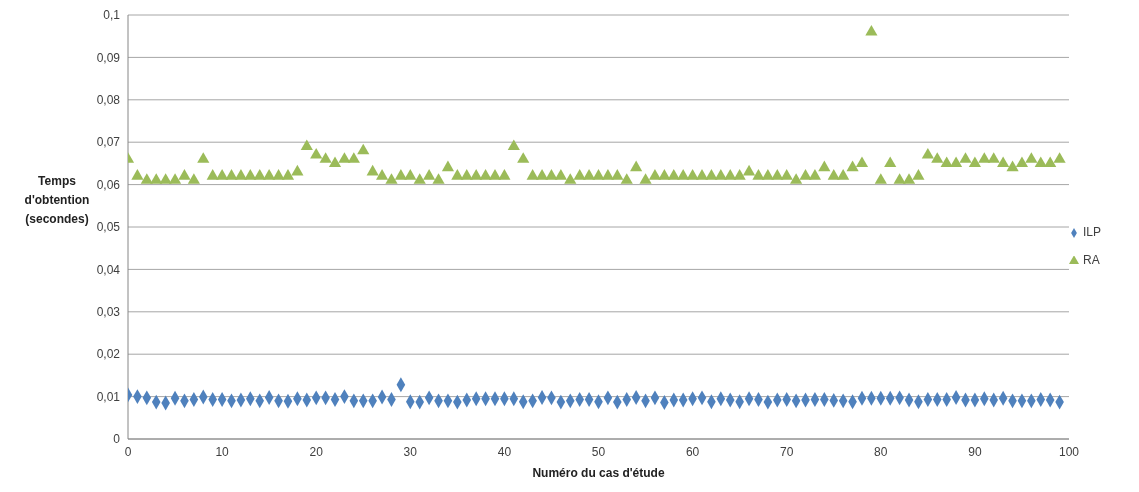 This screenshot has height=492, width=1139. What do you see at coordinates (108, 312) in the screenshot?
I see `y-tick-label: 0,03` at bounding box center [108, 312].